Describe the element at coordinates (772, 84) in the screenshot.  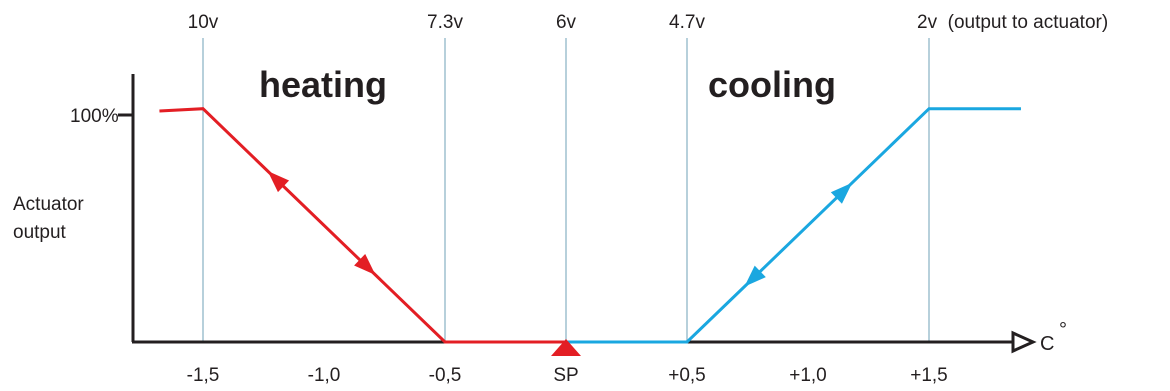
I see `region-label-cooling: cooling` at that location.